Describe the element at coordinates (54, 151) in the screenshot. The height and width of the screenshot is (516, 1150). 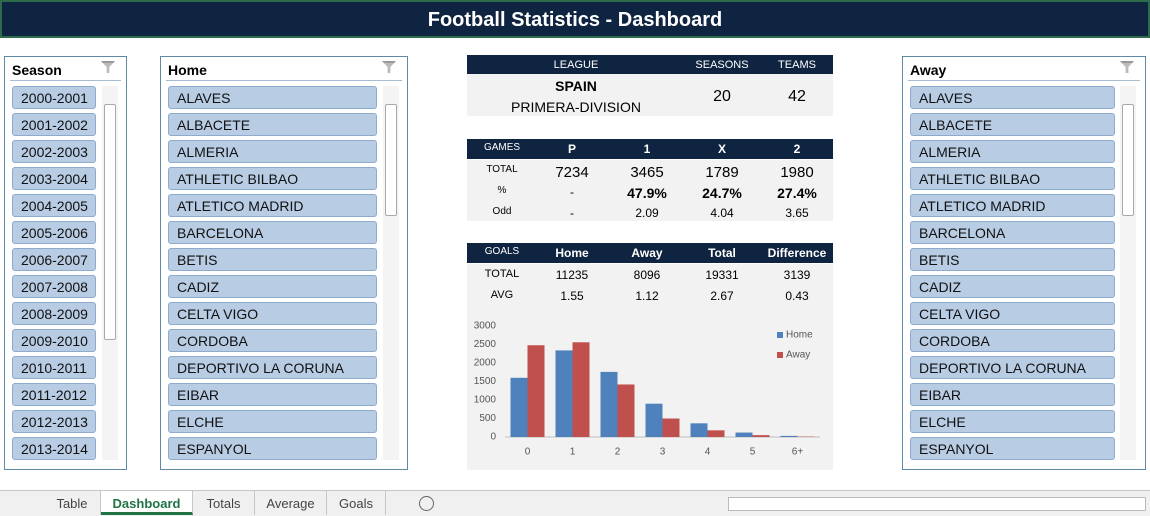
I see `slicer-item: 2002-2003` at that location.